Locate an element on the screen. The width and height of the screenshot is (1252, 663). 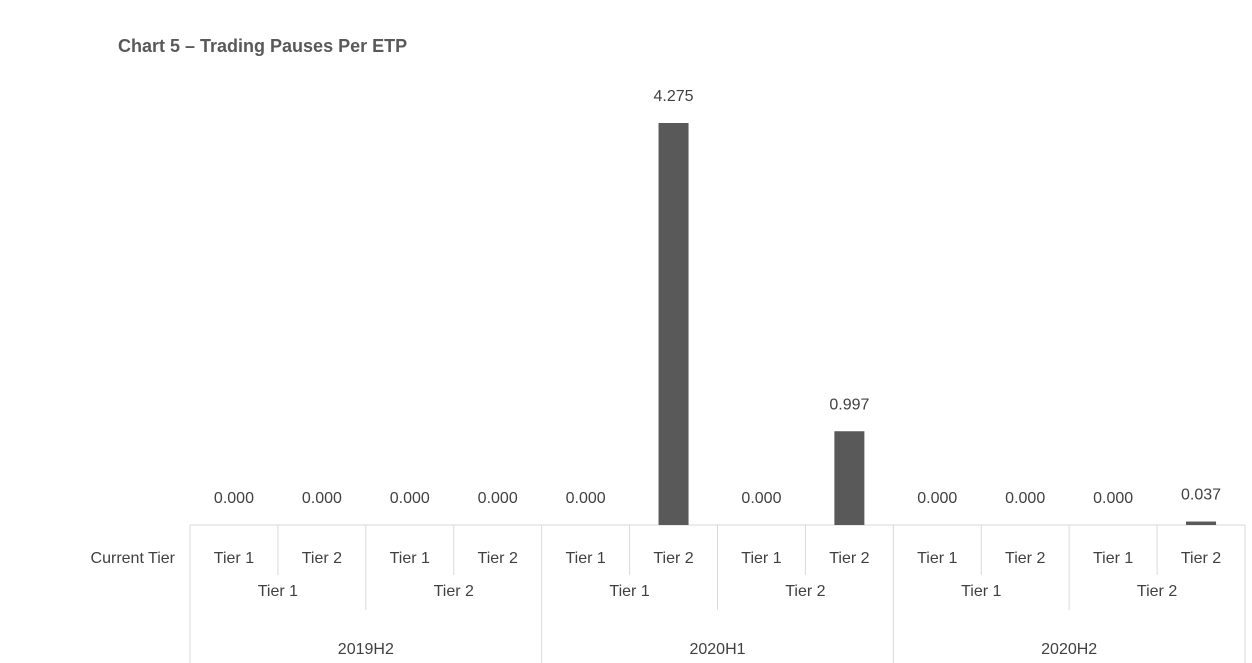
data-label: 0.037 is located at coordinates (1201, 495).